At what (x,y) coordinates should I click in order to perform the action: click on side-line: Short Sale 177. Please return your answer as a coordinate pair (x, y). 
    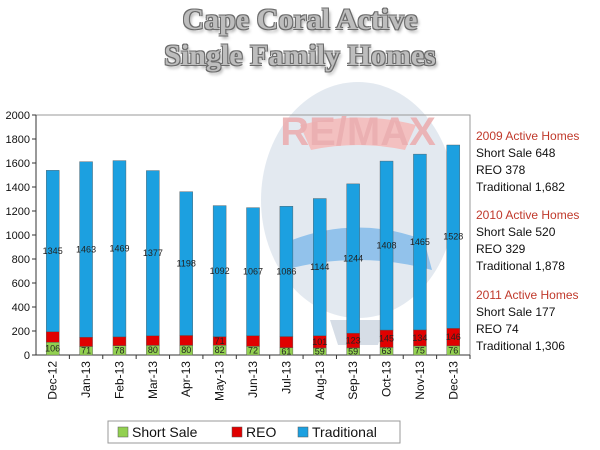
    Looking at the image, I should click on (516, 312).